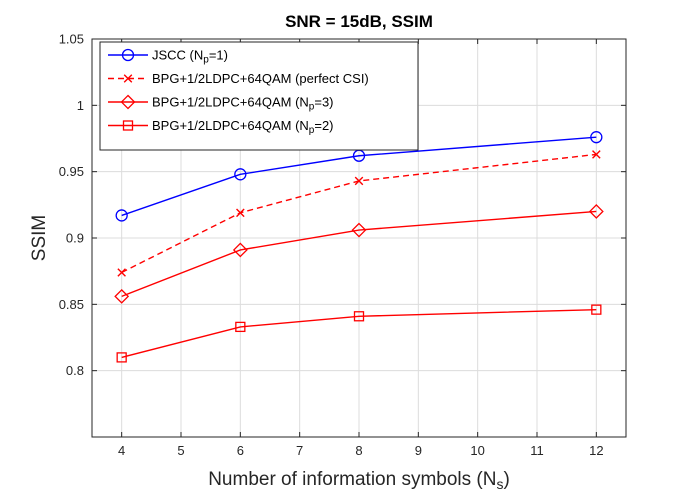 The height and width of the screenshot is (500, 700). Describe the element at coordinates (128, 125) in the screenshot. I see `legend-marker-bpg-np2` at that location.